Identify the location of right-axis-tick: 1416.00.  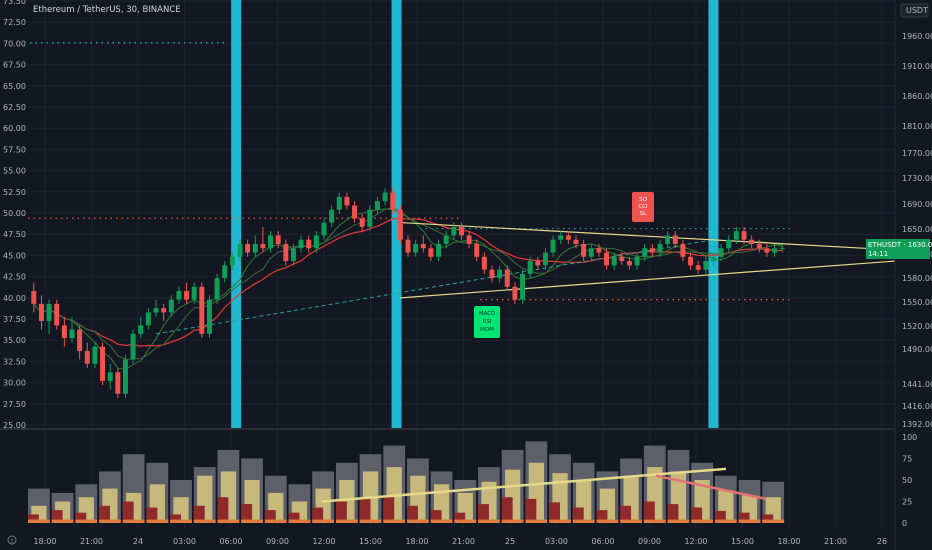
(917, 406).